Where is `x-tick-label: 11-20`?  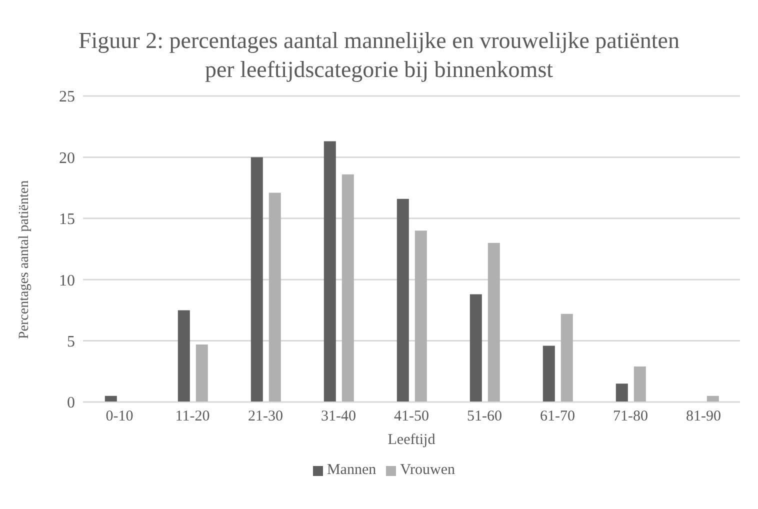
x-tick-label: 11-20 is located at coordinates (192, 416).